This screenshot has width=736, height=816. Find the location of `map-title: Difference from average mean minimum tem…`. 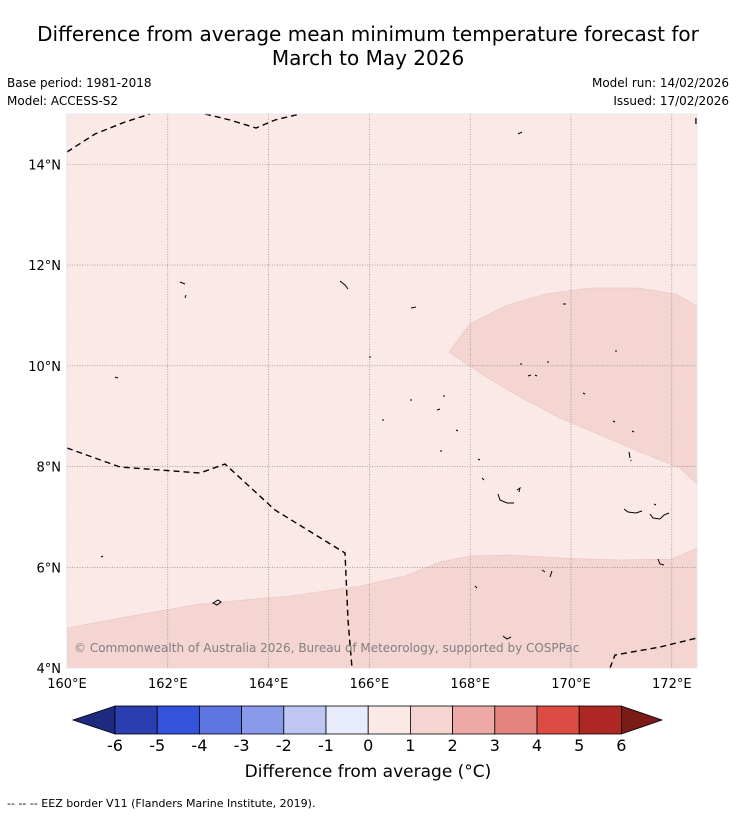

map-title: Difference from average mean minimum tem… is located at coordinates (368, 46).